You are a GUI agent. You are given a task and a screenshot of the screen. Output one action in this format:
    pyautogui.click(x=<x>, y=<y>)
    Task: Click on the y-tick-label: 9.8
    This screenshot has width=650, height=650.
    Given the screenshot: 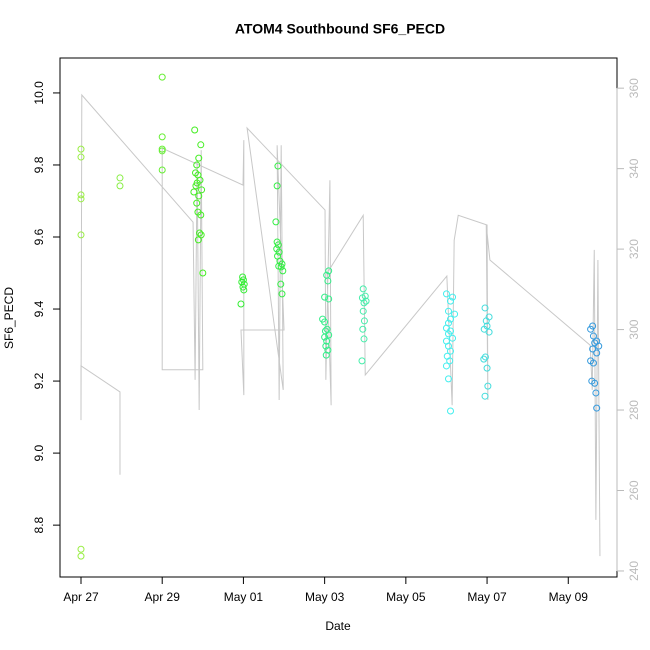 What is the action you would take?
    pyautogui.click(x=39, y=164)
    